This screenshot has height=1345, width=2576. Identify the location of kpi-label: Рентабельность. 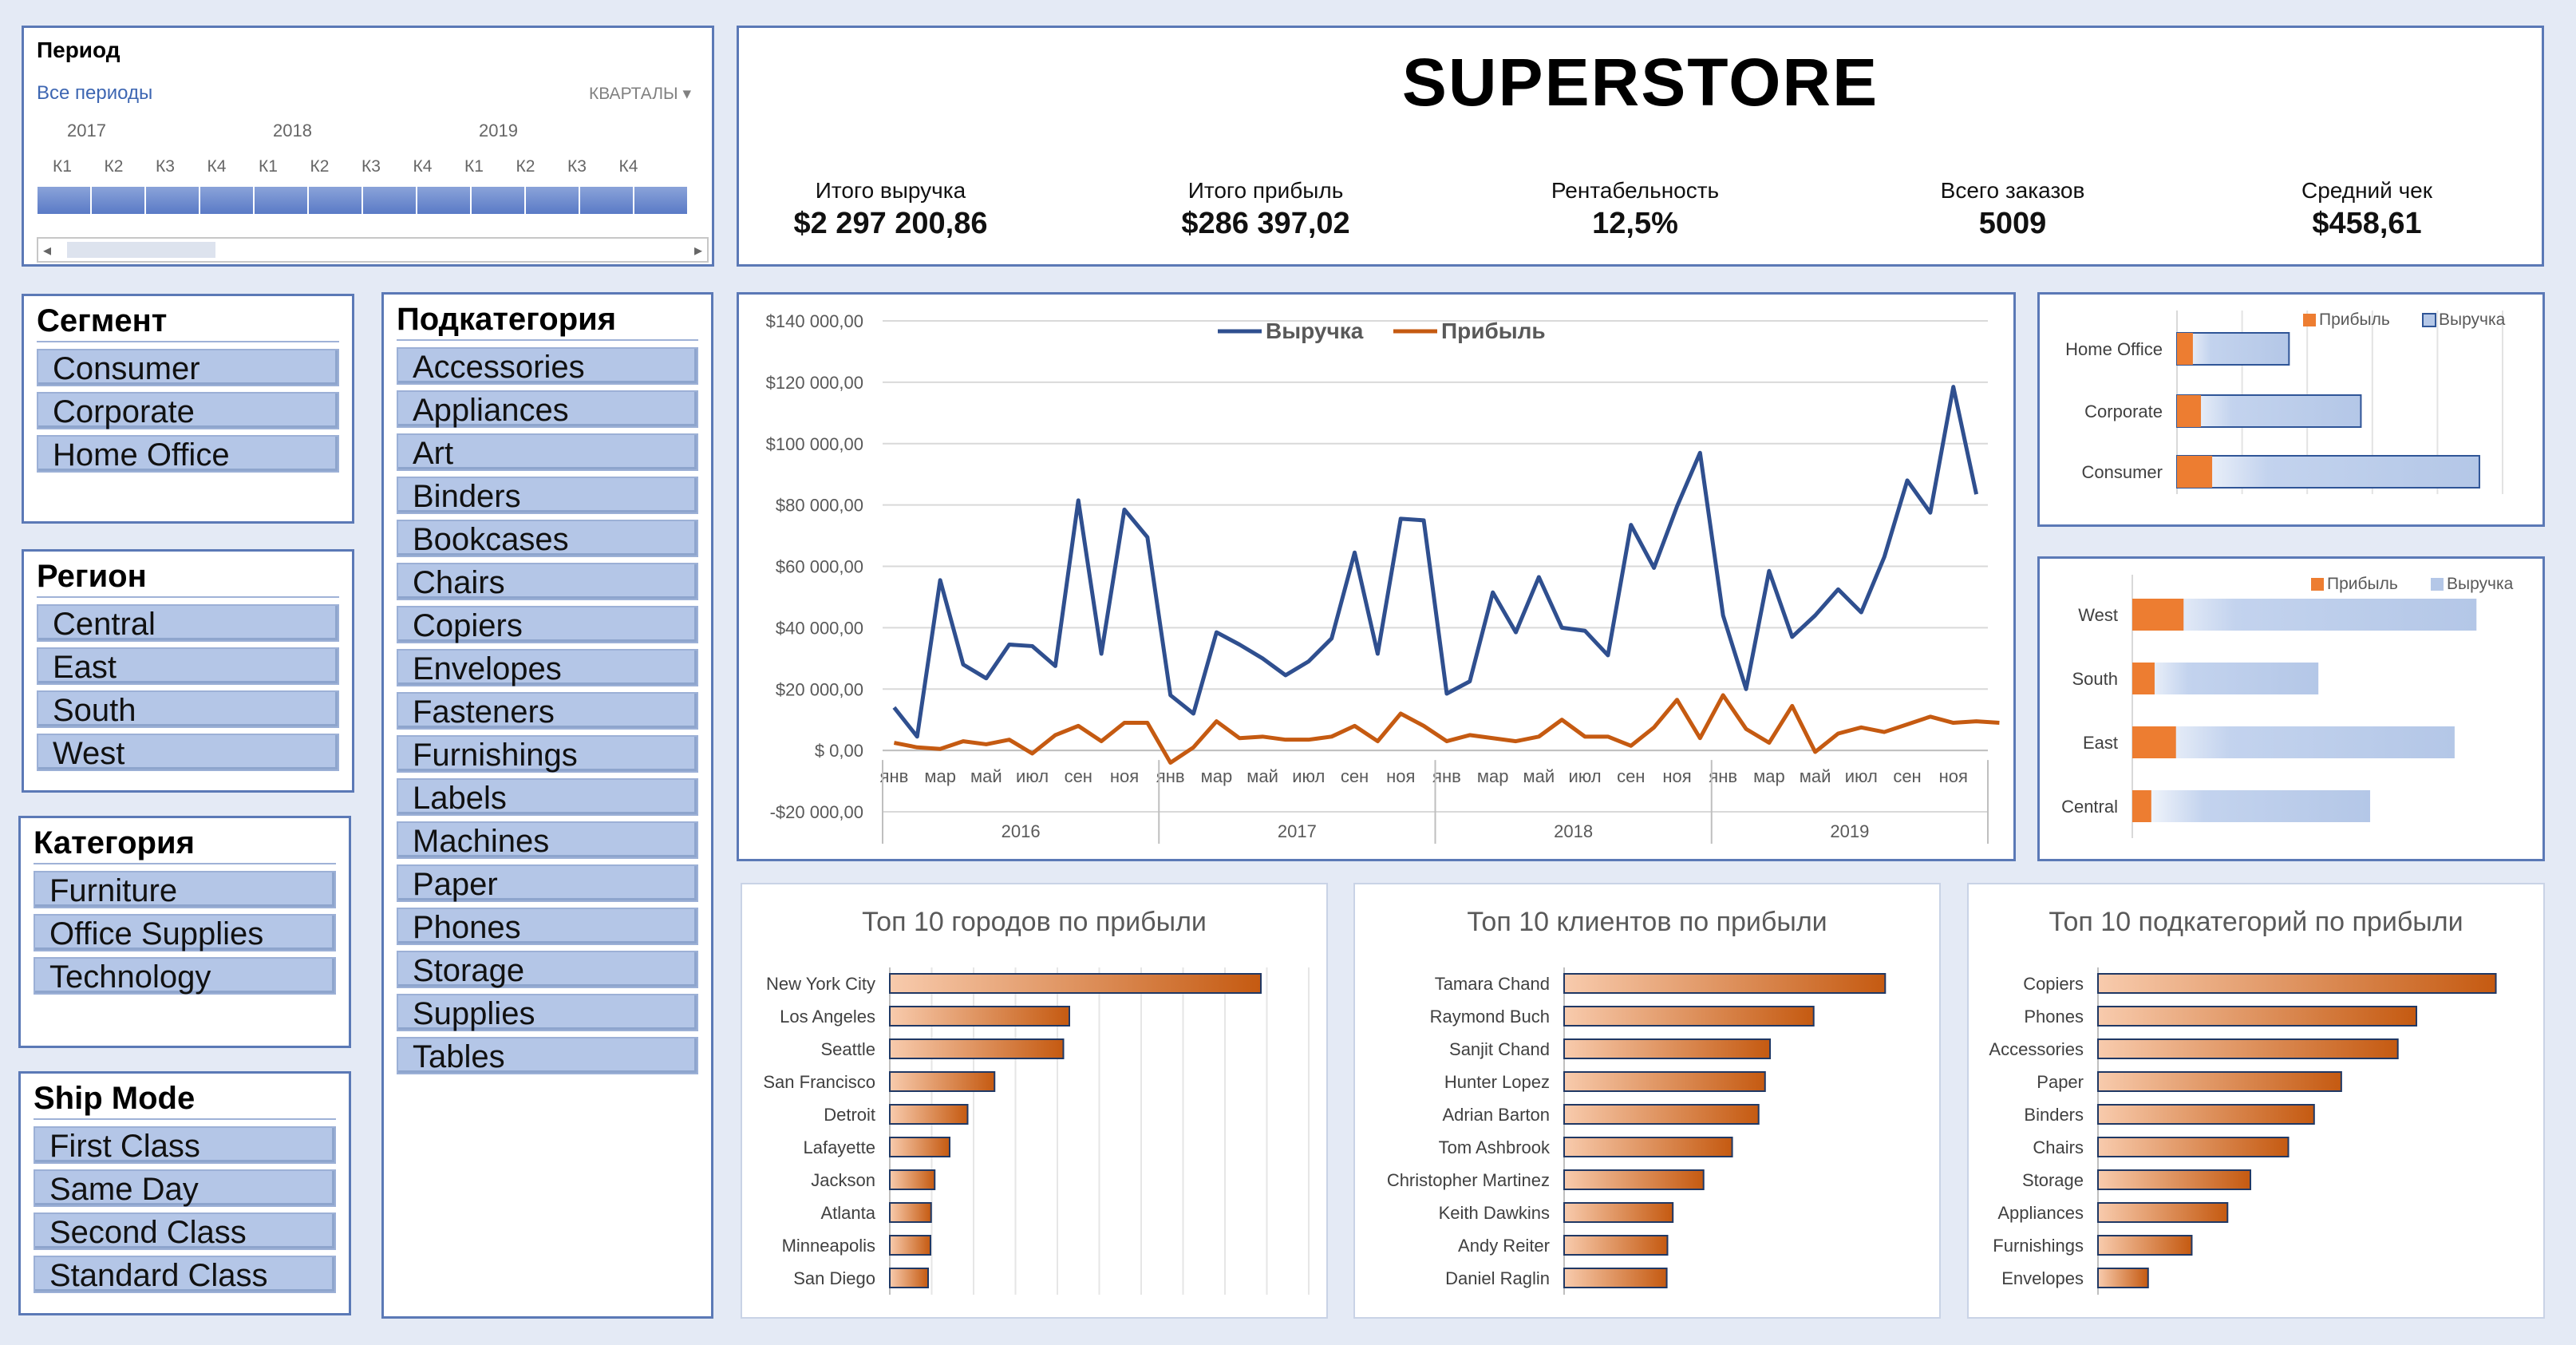
(1635, 190).